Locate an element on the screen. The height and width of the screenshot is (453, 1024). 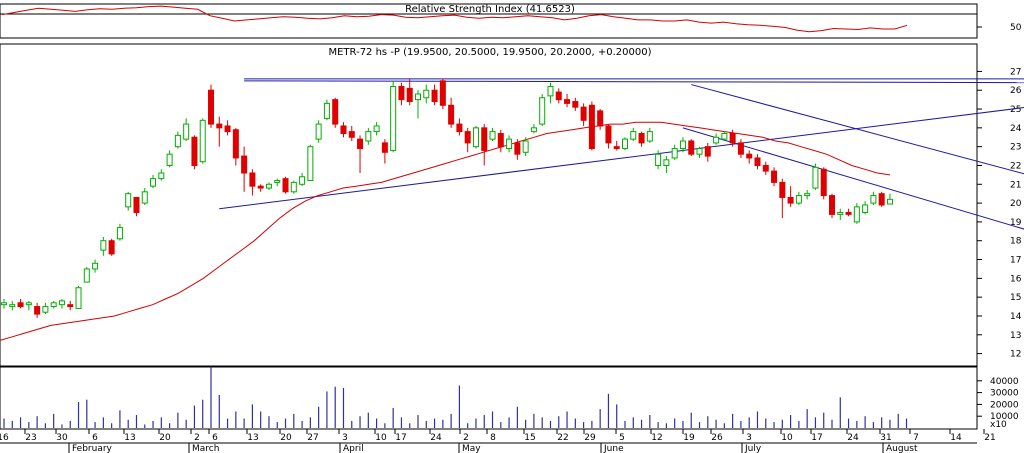
trendline is located at coordinates (857, 129).